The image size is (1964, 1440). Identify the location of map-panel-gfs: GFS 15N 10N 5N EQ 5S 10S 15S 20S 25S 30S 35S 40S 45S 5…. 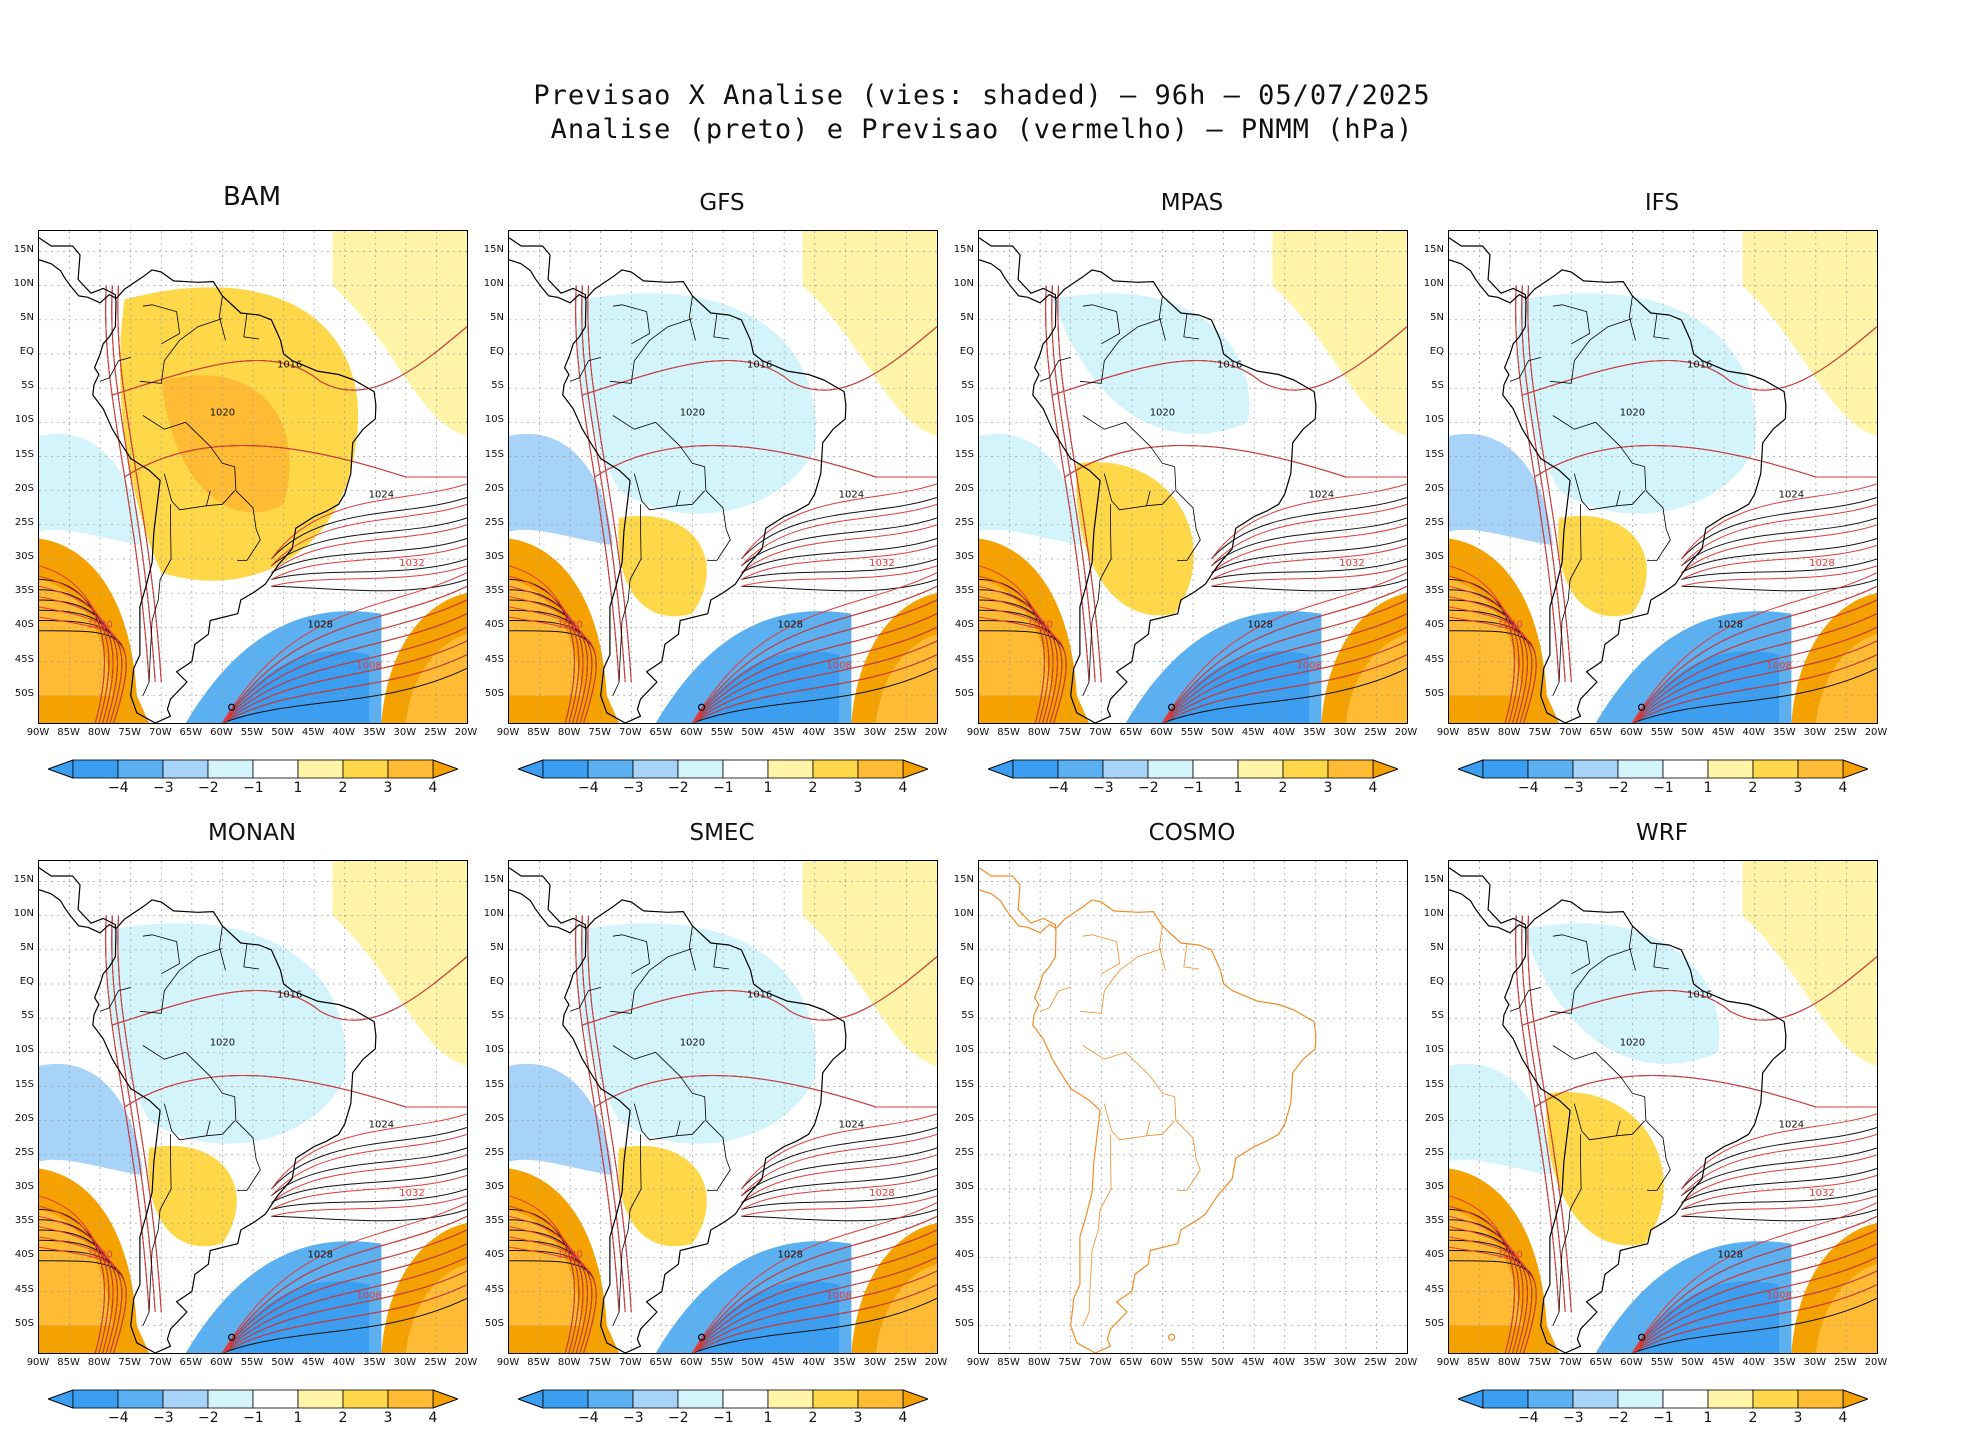
(709, 500).